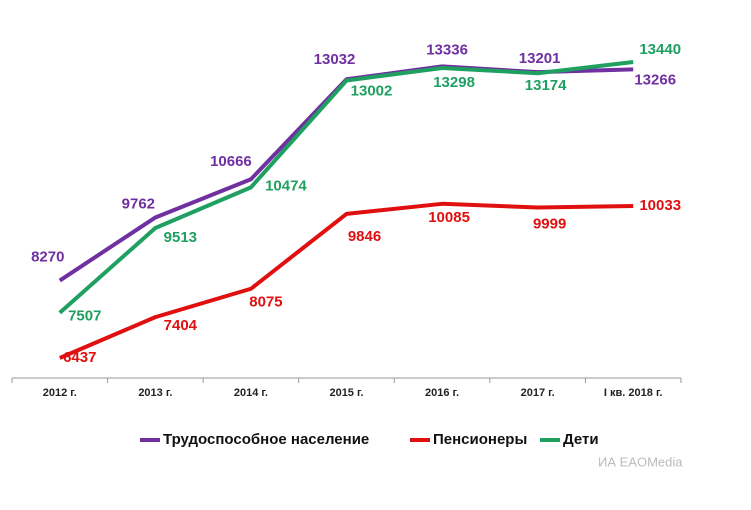 The width and height of the screenshot is (751, 510). Describe the element at coordinates (231, 161) in the screenshot. I see `data-label: 10666` at that location.